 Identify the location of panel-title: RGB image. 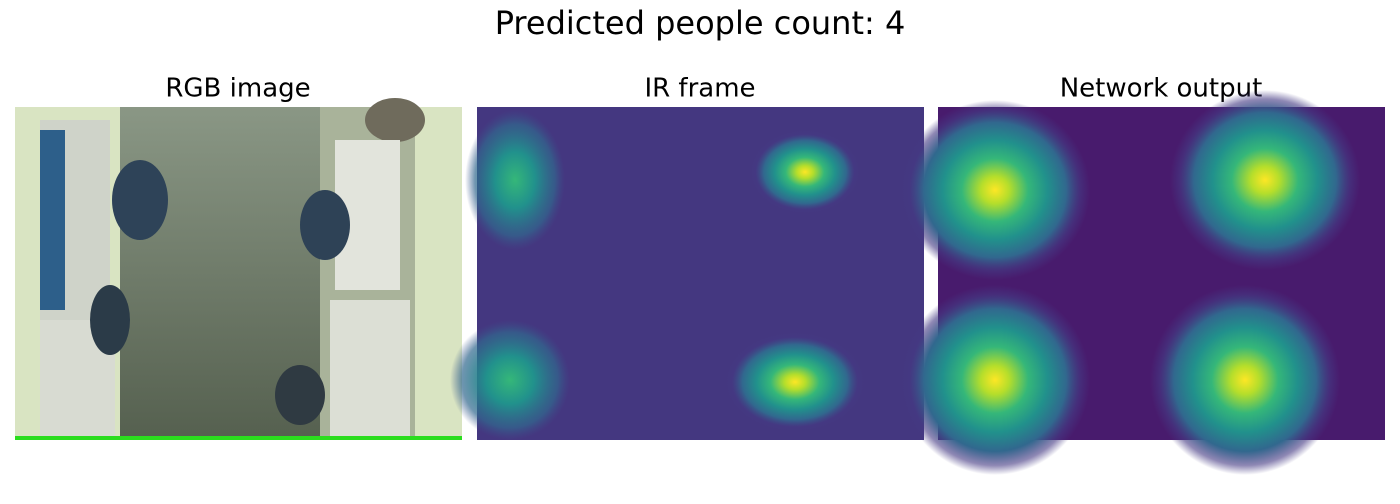
(237, 89).